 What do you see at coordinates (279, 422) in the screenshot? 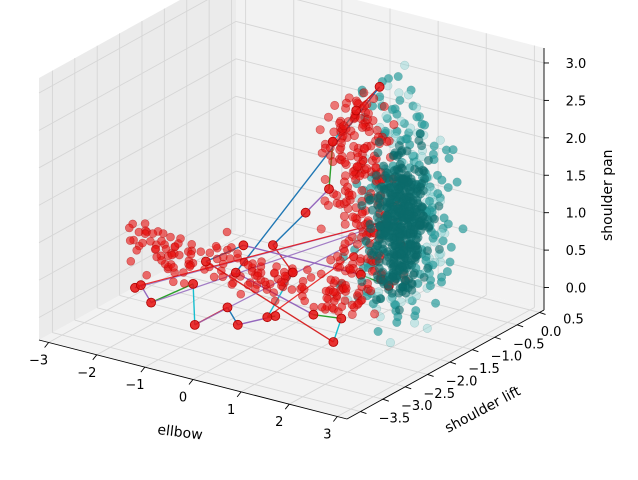
I see `x-tick-label: 2` at bounding box center [279, 422].